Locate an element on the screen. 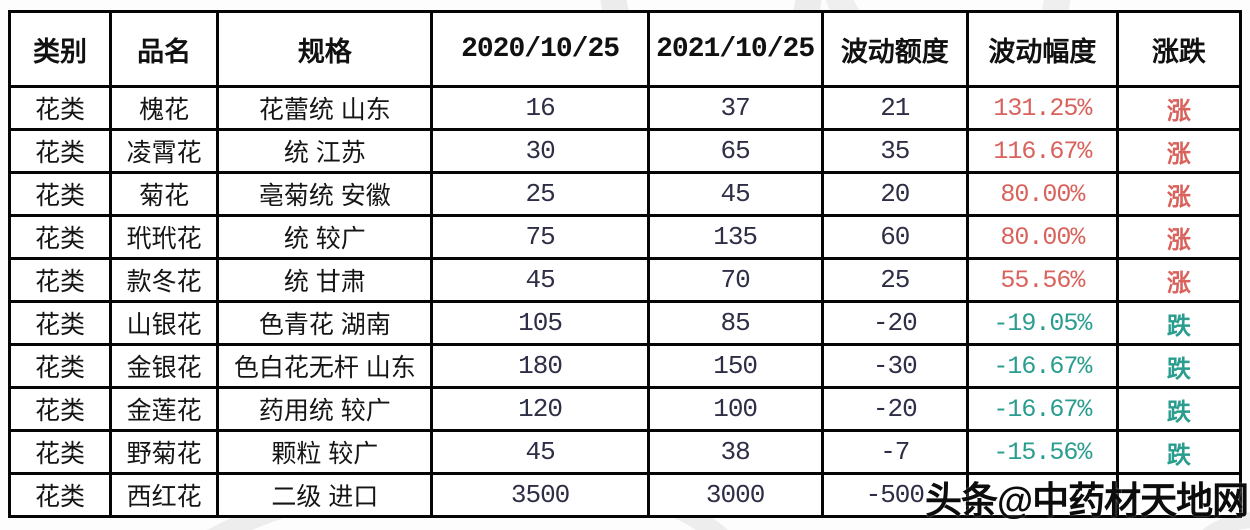 Image resolution: width=1250 pixels, height=530 pixels. cell-change_amount: -30 is located at coordinates (895, 366).